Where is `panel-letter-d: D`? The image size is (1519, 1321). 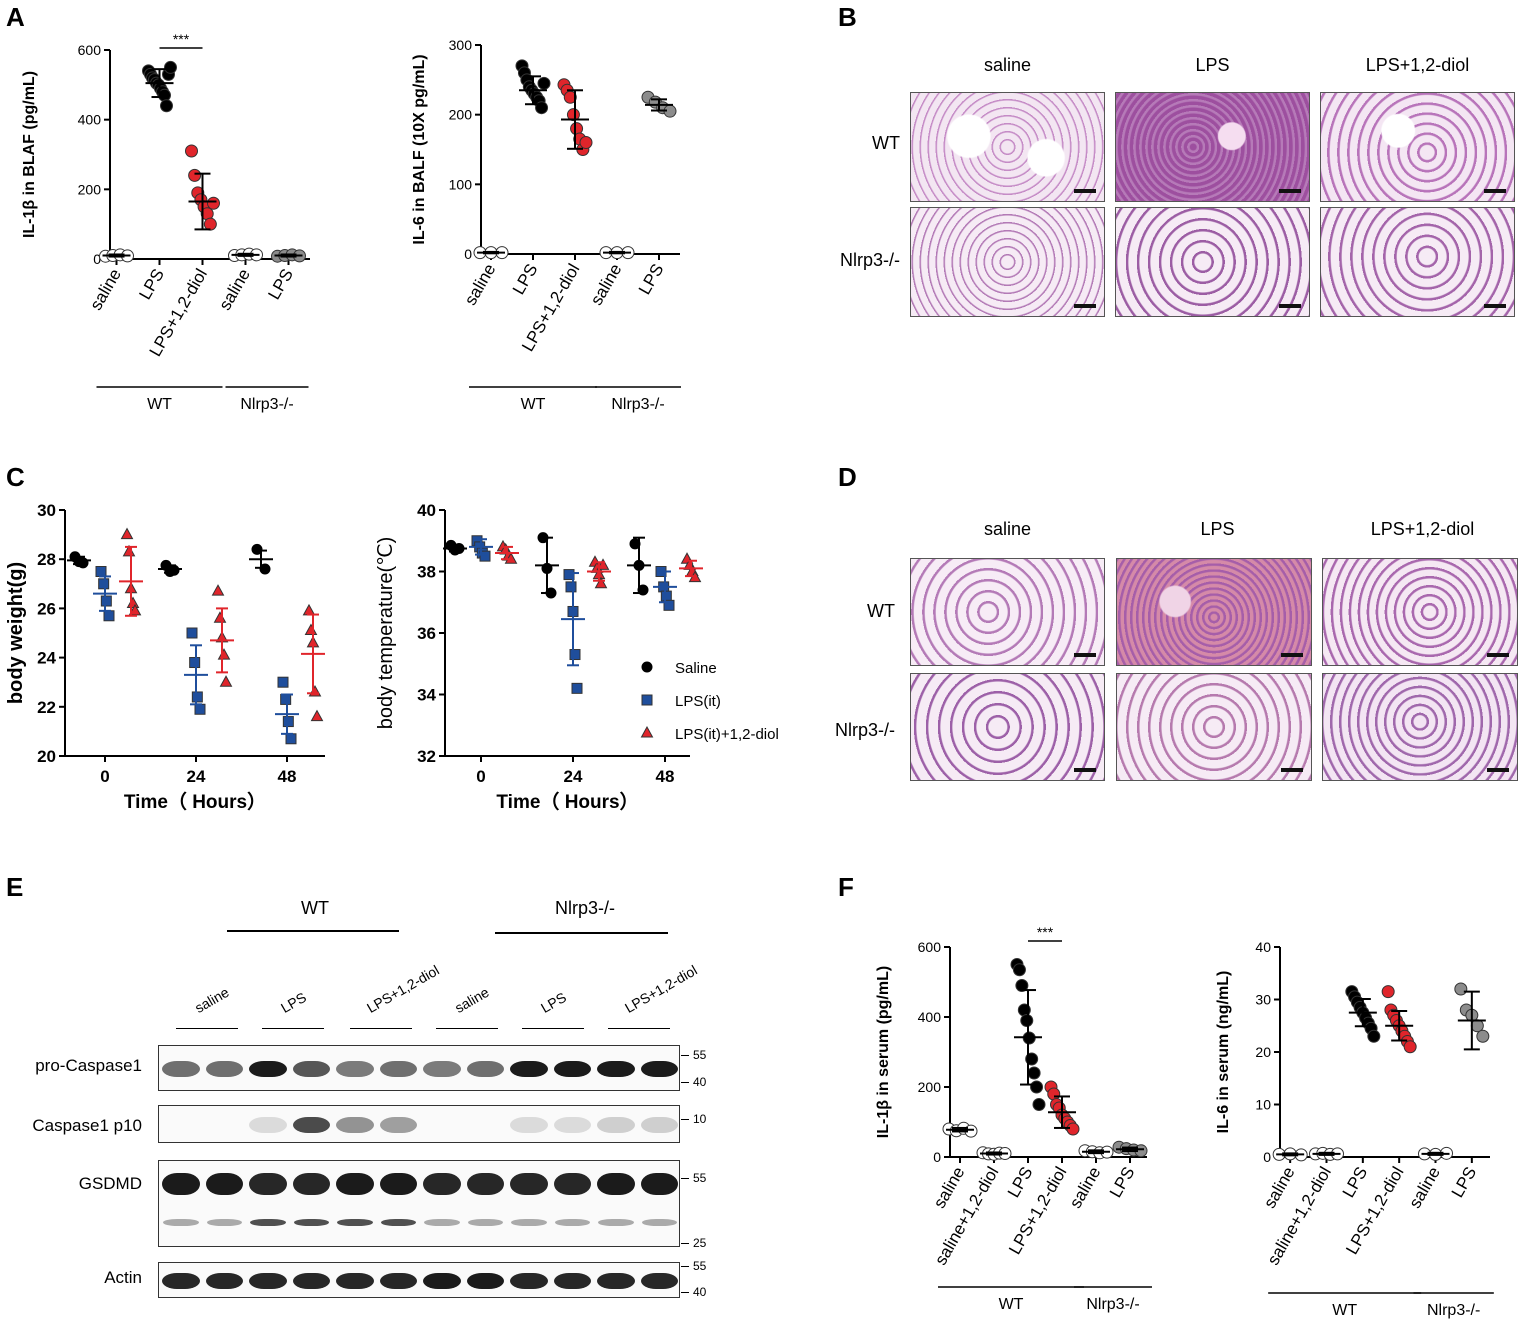
panel-letter-d: D is located at coordinates (847, 477).